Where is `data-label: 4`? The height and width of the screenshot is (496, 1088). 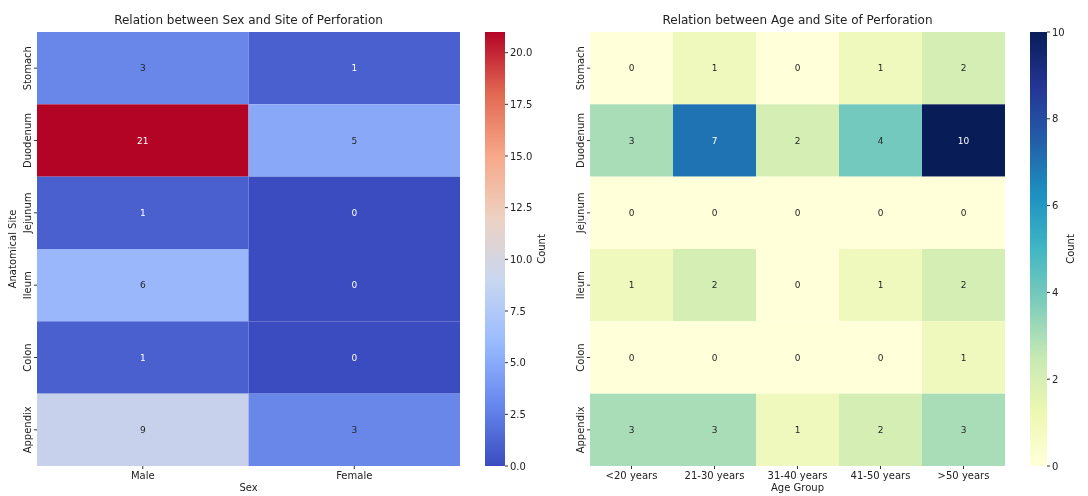
data-label: 4 is located at coordinates (880, 140).